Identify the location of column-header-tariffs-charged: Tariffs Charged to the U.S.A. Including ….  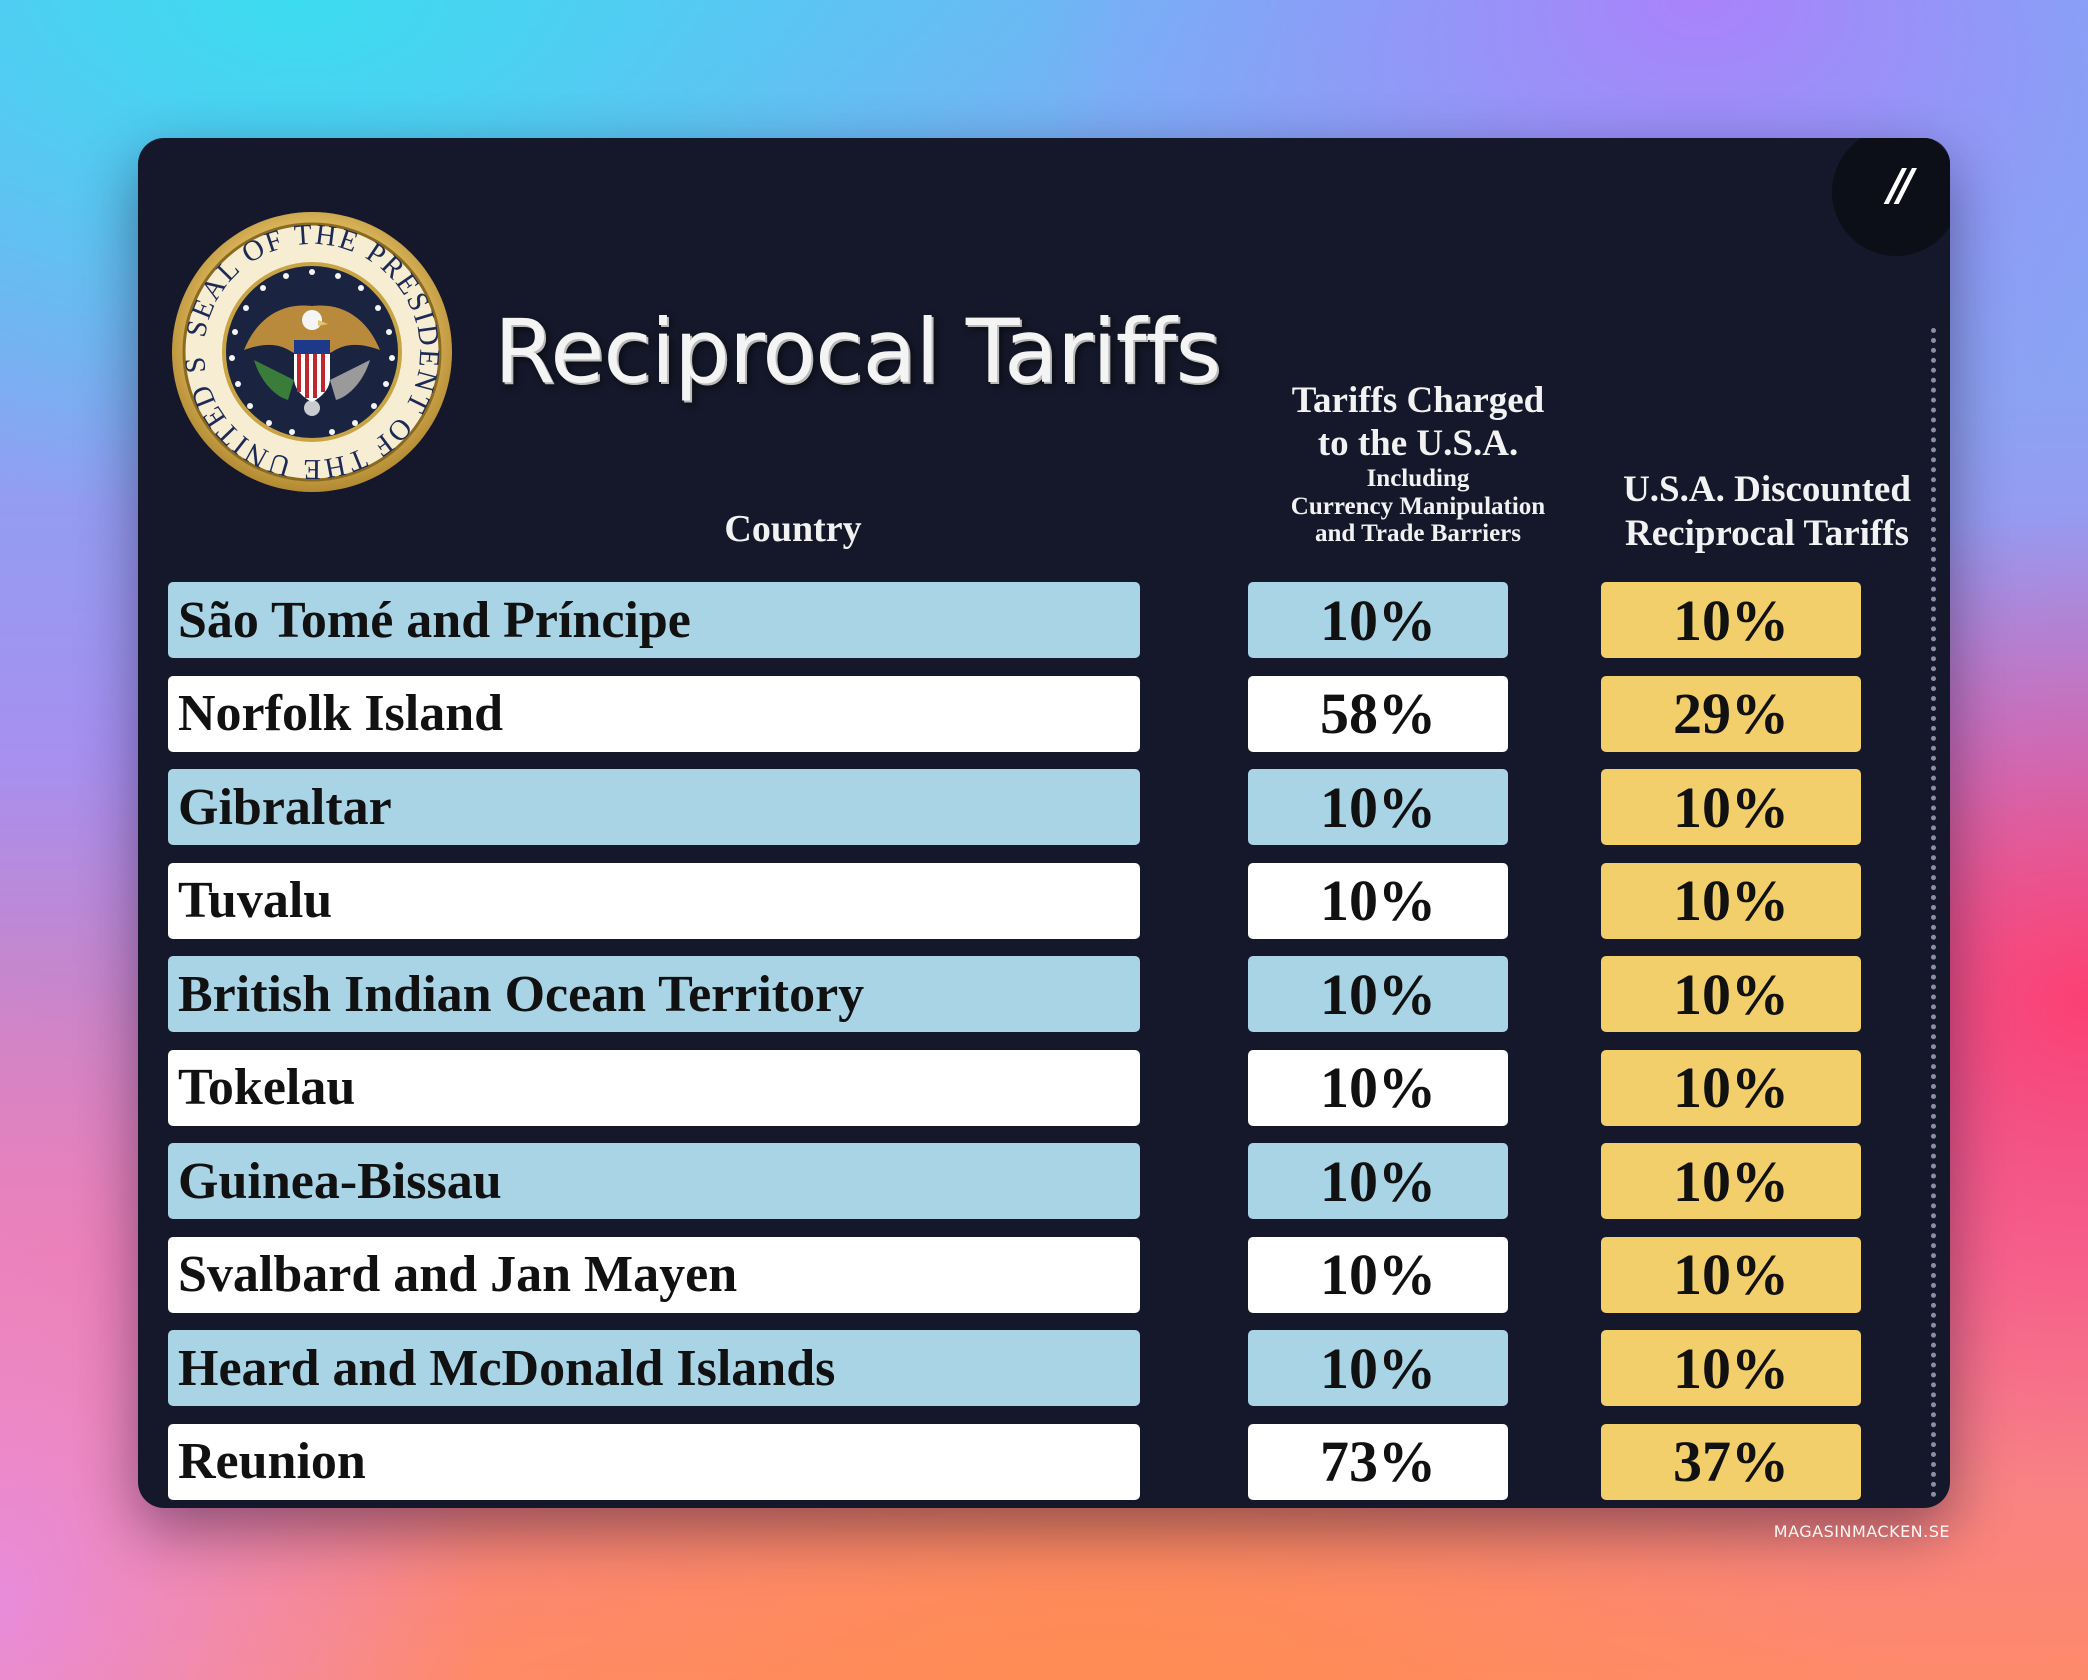
(1418, 464).